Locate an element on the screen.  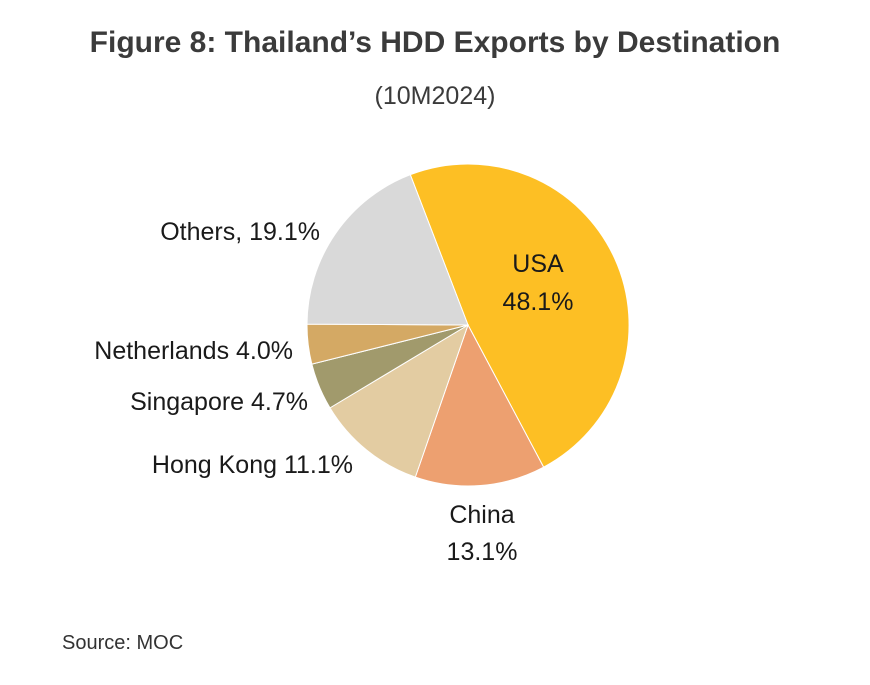
pie-label-china-value: 13.1% is located at coordinates (482, 552).